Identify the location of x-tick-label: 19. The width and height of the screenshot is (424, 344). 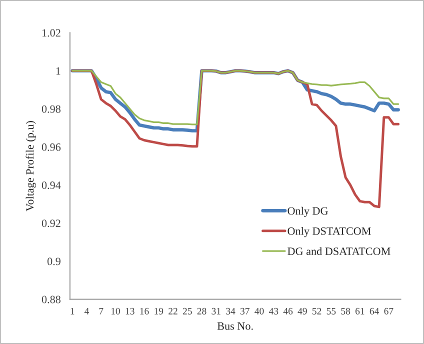
(159, 311).